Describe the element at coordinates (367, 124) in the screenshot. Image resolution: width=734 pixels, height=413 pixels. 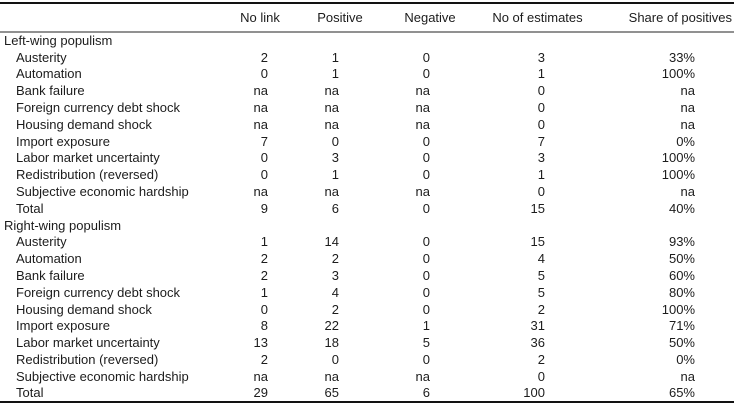
I see `table-row: Housing demand shock na na na 0 na` at that location.